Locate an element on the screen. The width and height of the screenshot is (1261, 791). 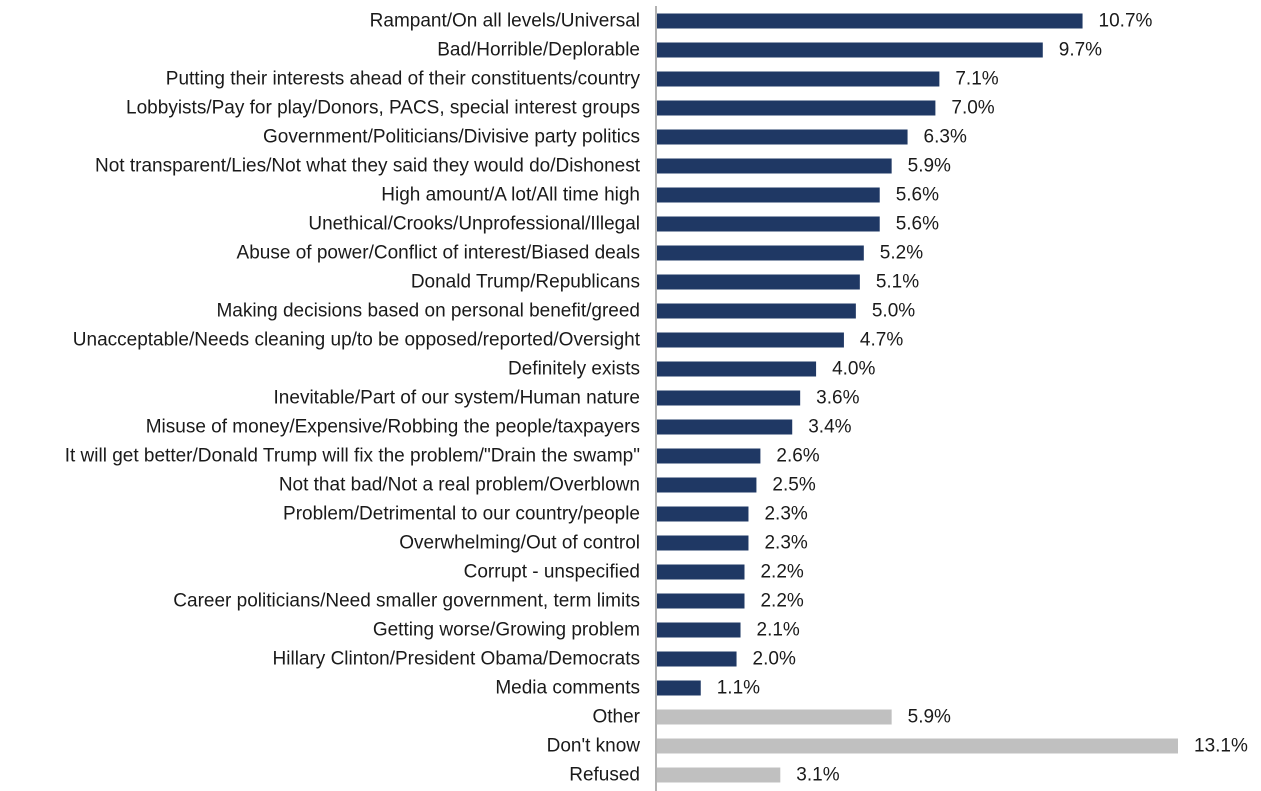
value-label: 7.0% is located at coordinates (972, 108).